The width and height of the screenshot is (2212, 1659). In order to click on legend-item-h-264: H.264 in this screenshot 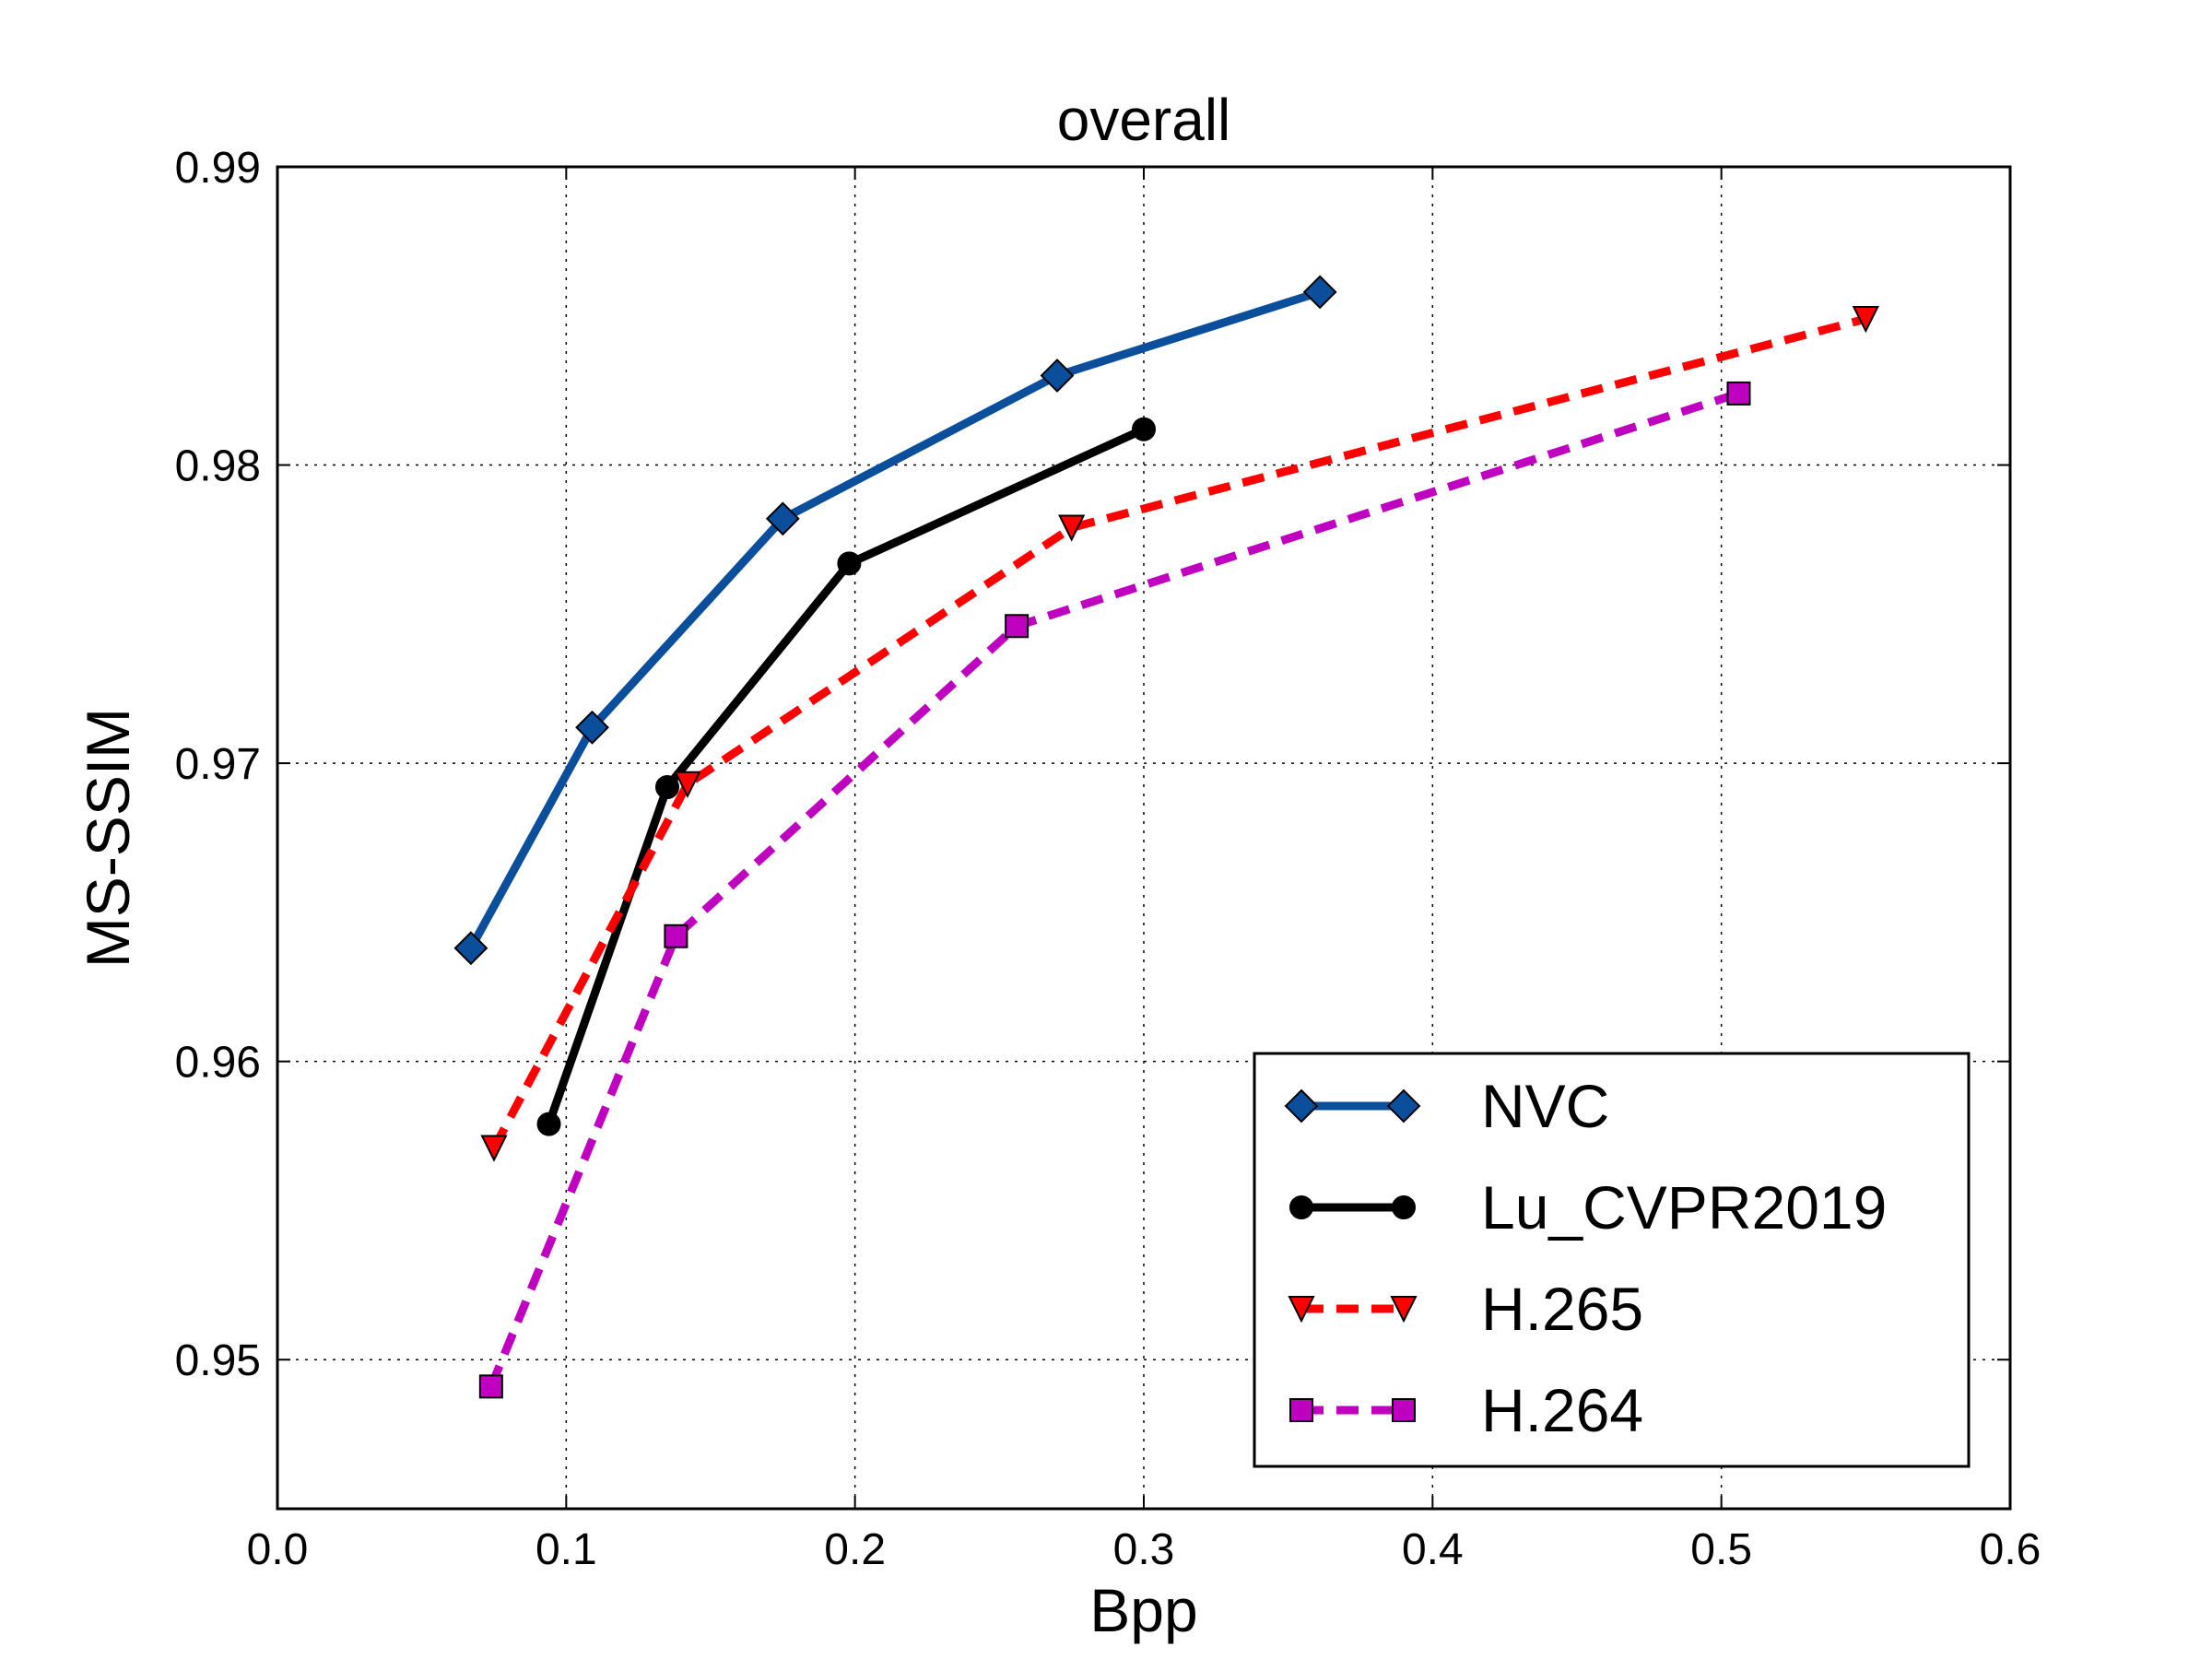, I will do `click(1466, 1410)`.